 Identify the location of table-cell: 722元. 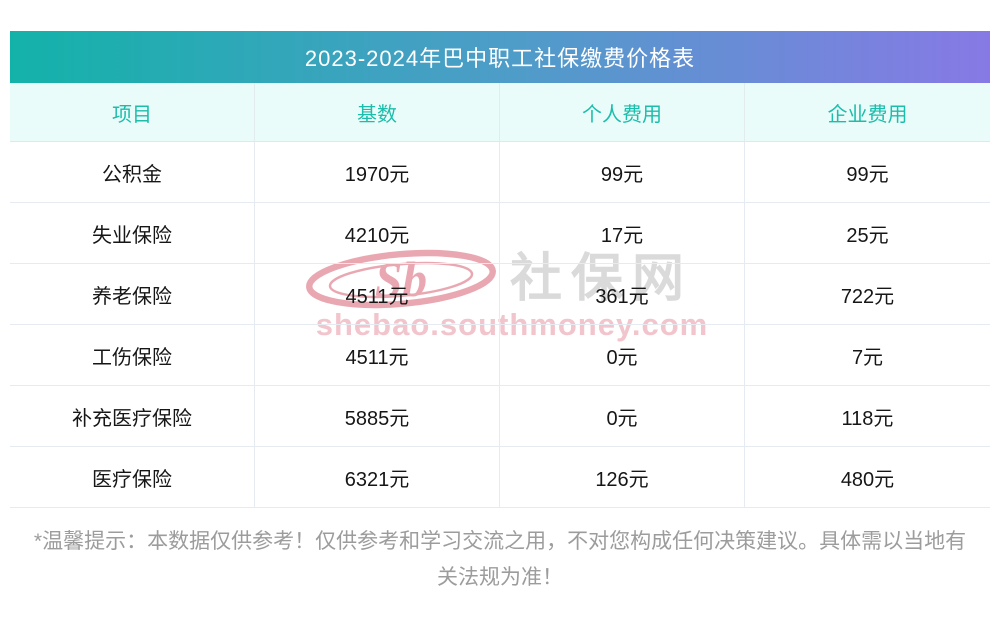
(867, 296).